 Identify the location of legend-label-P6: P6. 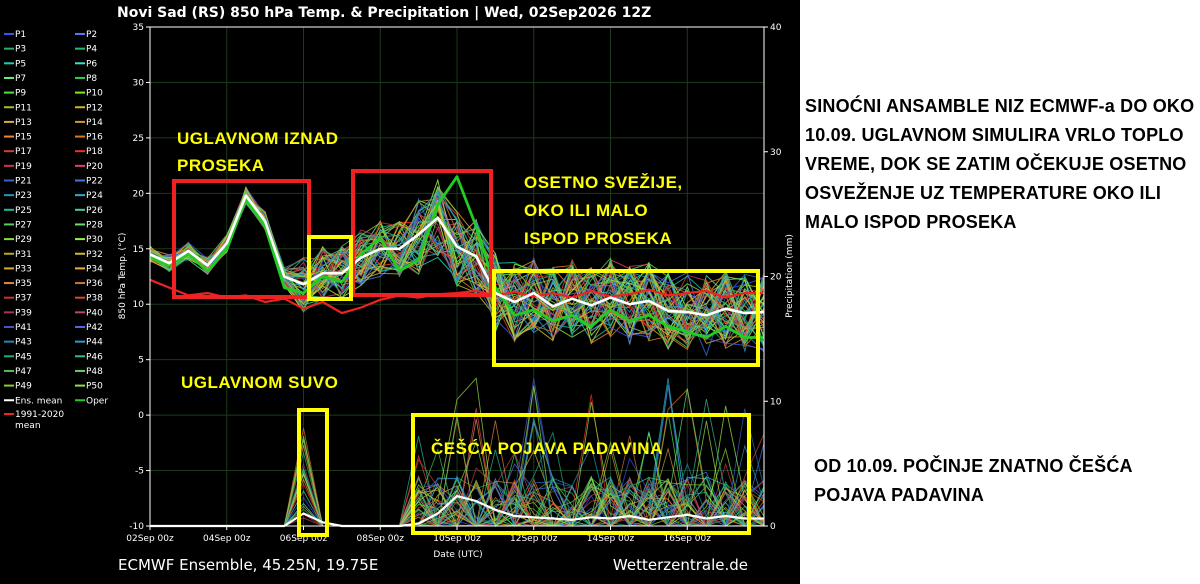
(91, 64).